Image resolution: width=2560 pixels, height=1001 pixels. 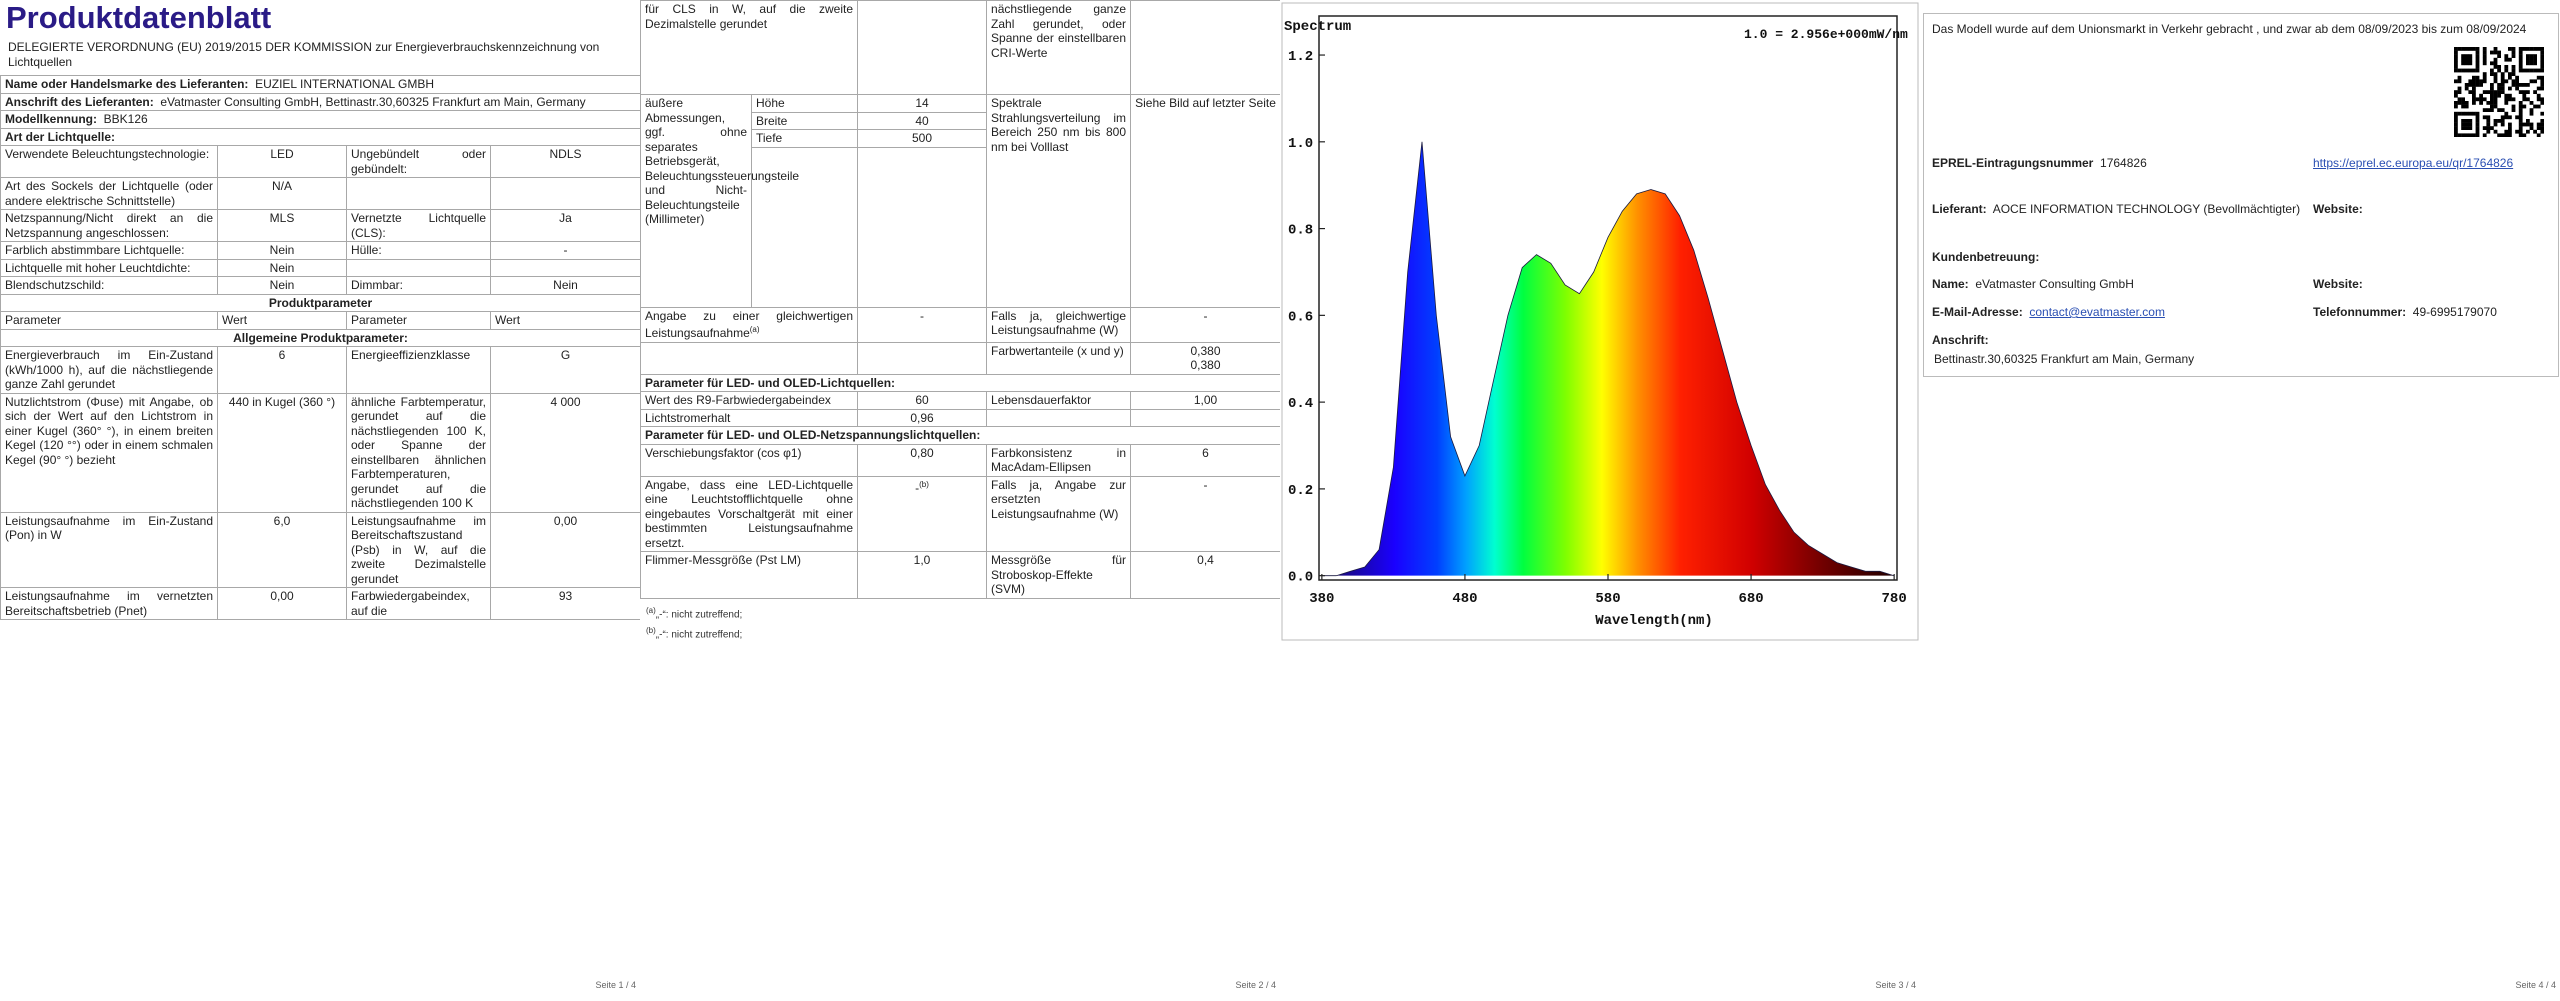 What do you see at coordinates (1986, 257) in the screenshot?
I see `label: Kundenbetreuung:` at bounding box center [1986, 257].